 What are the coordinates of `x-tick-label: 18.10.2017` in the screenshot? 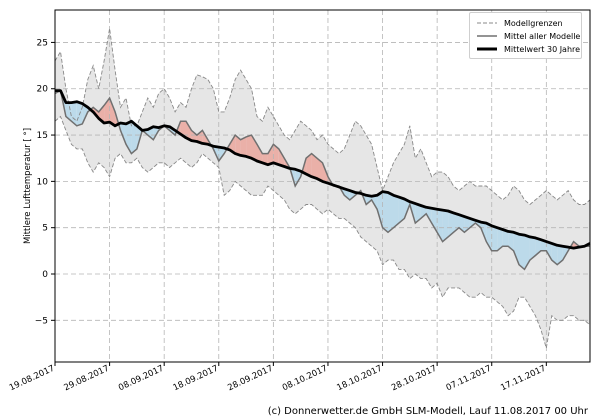 It's located at (359, 379).